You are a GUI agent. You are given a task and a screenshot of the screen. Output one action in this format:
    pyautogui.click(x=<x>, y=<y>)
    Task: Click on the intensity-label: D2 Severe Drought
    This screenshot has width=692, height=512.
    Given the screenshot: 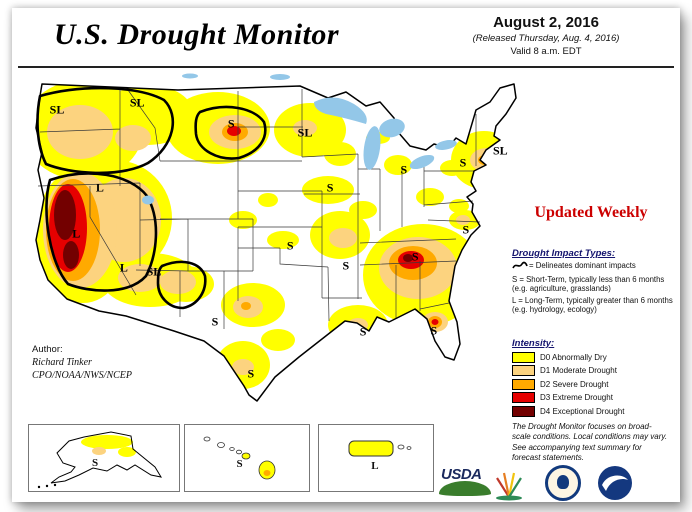 What is the action you would take?
    pyautogui.click(x=574, y=384)
    